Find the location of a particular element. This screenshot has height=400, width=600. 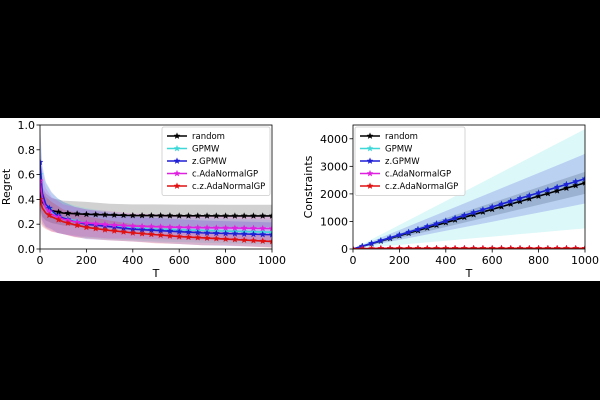

confidence-band-z.GPMW is located at coordinates (156, 186).